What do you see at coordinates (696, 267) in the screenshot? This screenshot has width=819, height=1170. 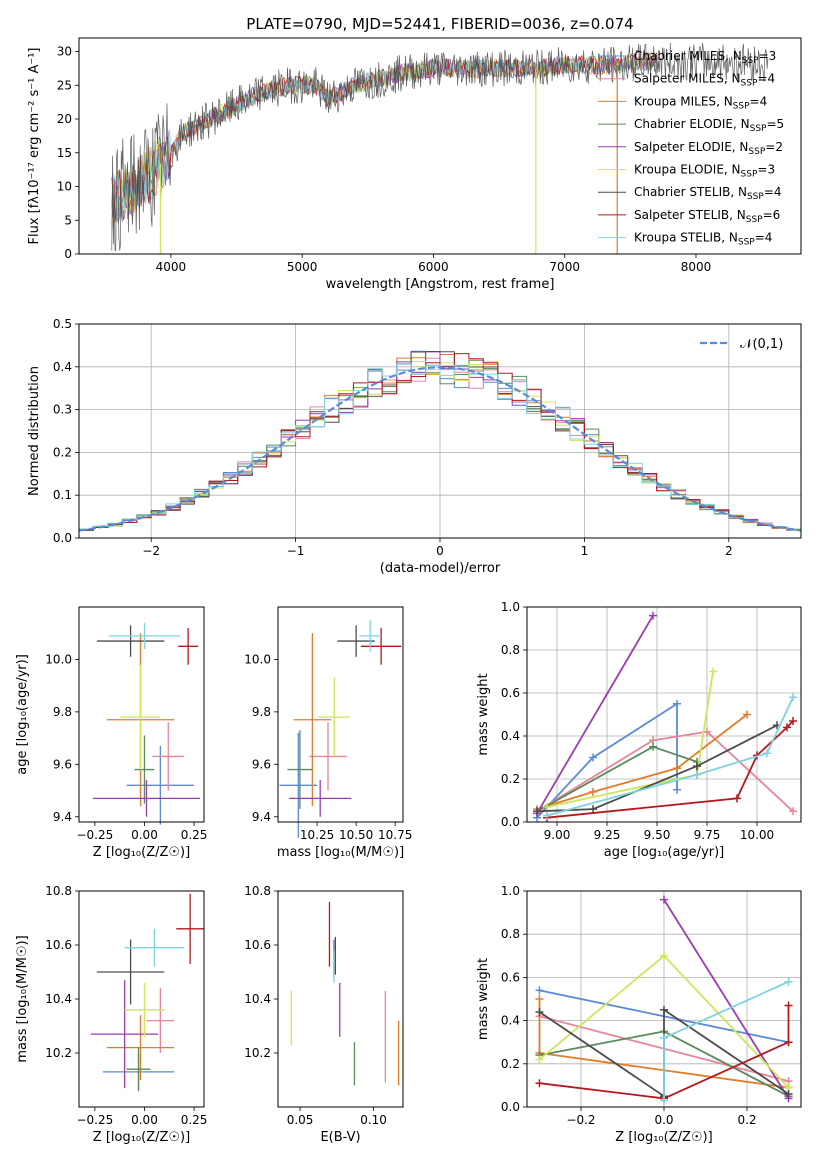 I see `x-tick-label: 8000` at bounding box center [696, 267].